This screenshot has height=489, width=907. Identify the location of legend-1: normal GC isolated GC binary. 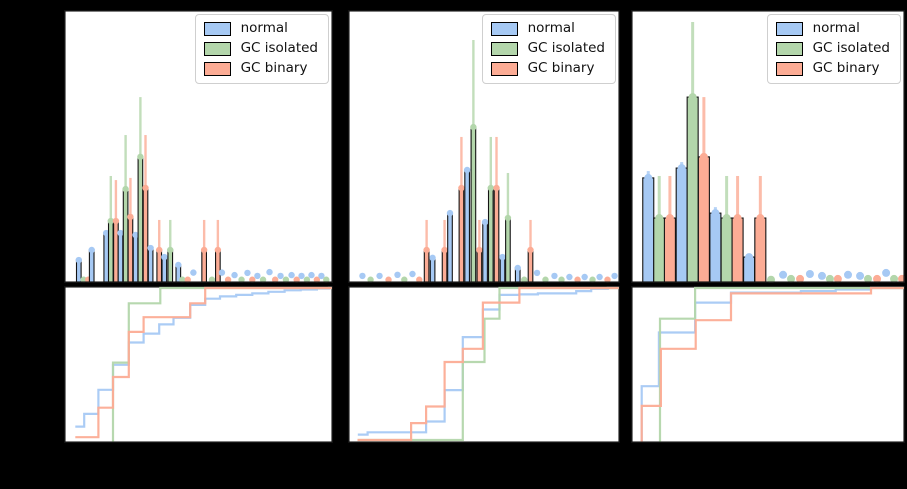
(261, 49).